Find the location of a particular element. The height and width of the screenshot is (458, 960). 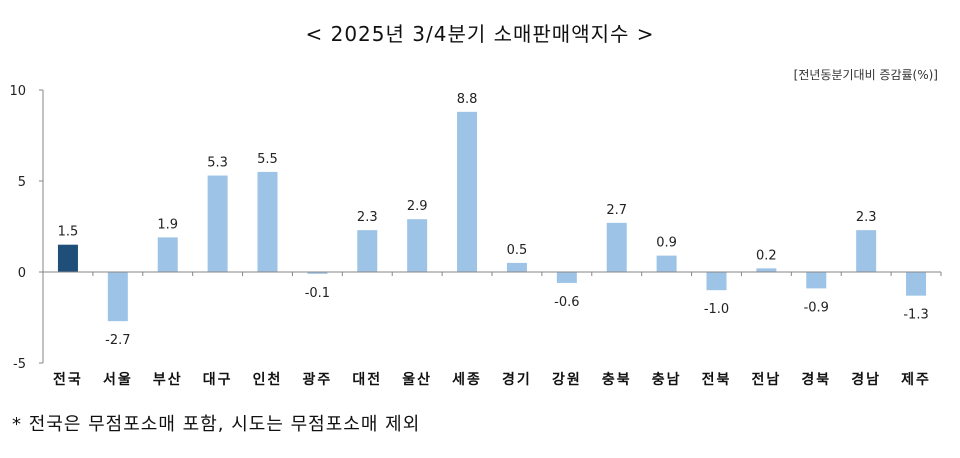

value-label: -1.3 is located at coordinates (915, 315).